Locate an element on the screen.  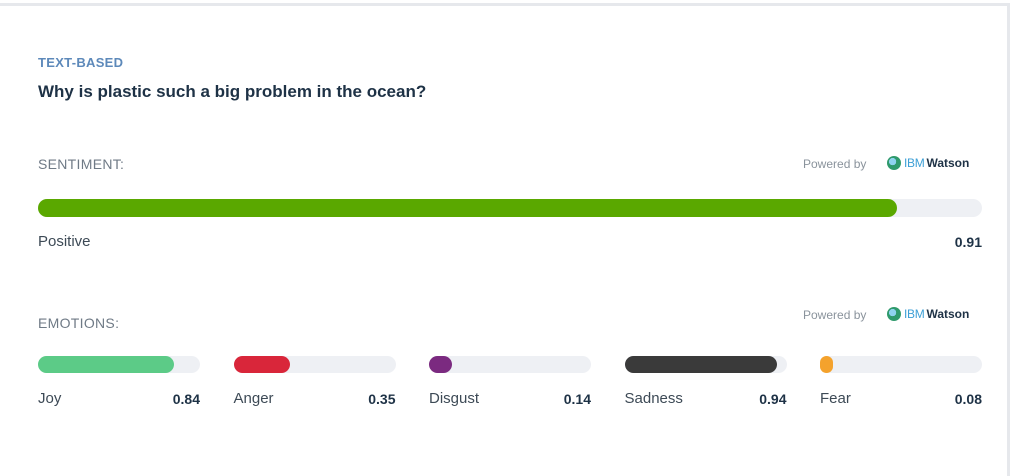
section-label: SENTIMENT: is located at coordinates (81, 164).